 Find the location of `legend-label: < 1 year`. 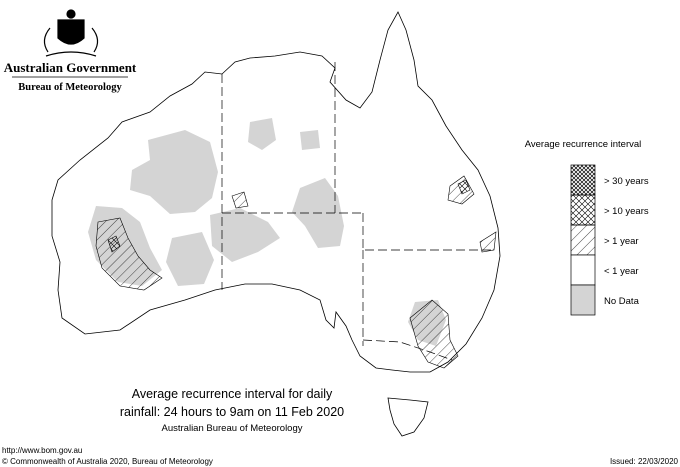

legend-label: < 1 year is located at coordinates (621, 271).